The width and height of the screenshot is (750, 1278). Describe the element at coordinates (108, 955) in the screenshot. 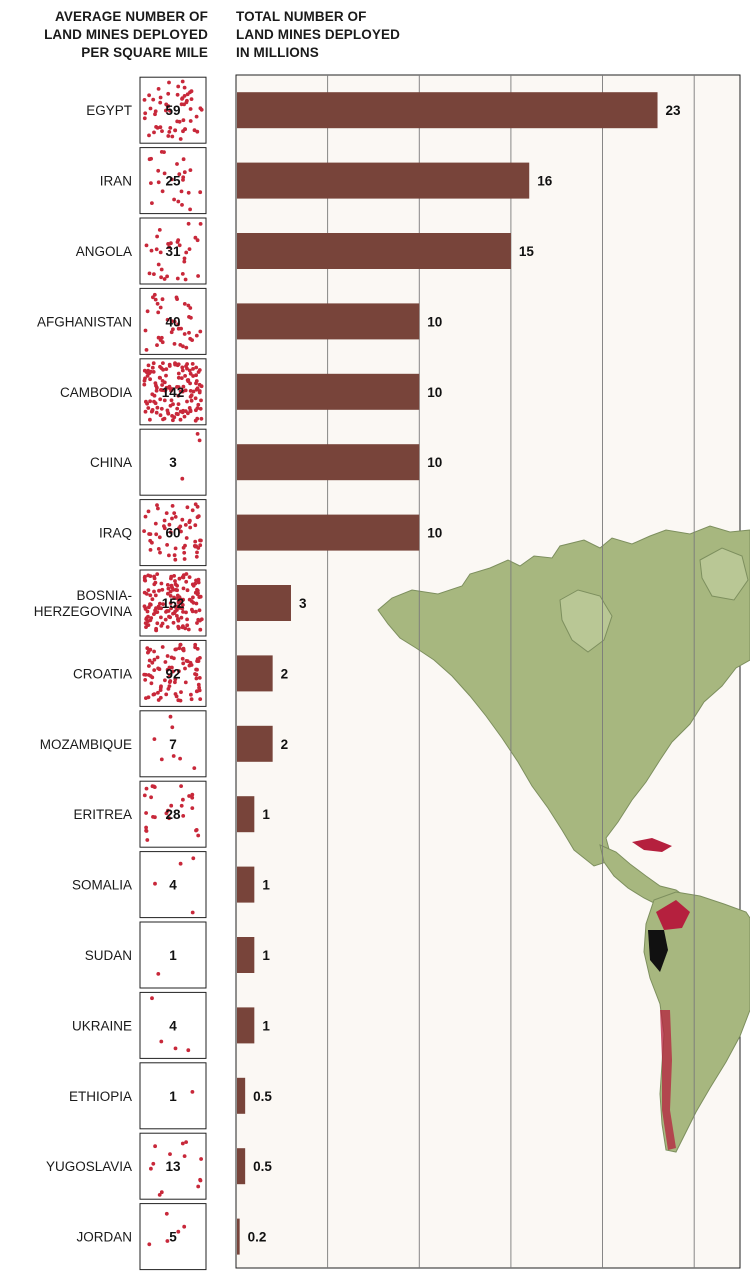

I see `country-label-line: SUDAN` at that location.